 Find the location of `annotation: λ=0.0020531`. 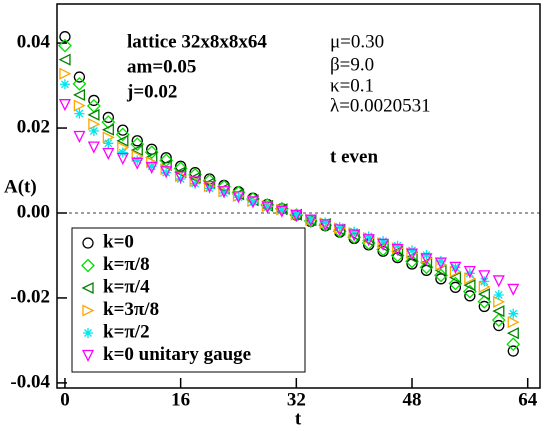

annotation: λ=0.0020531 is located at coordinates (380, 105).